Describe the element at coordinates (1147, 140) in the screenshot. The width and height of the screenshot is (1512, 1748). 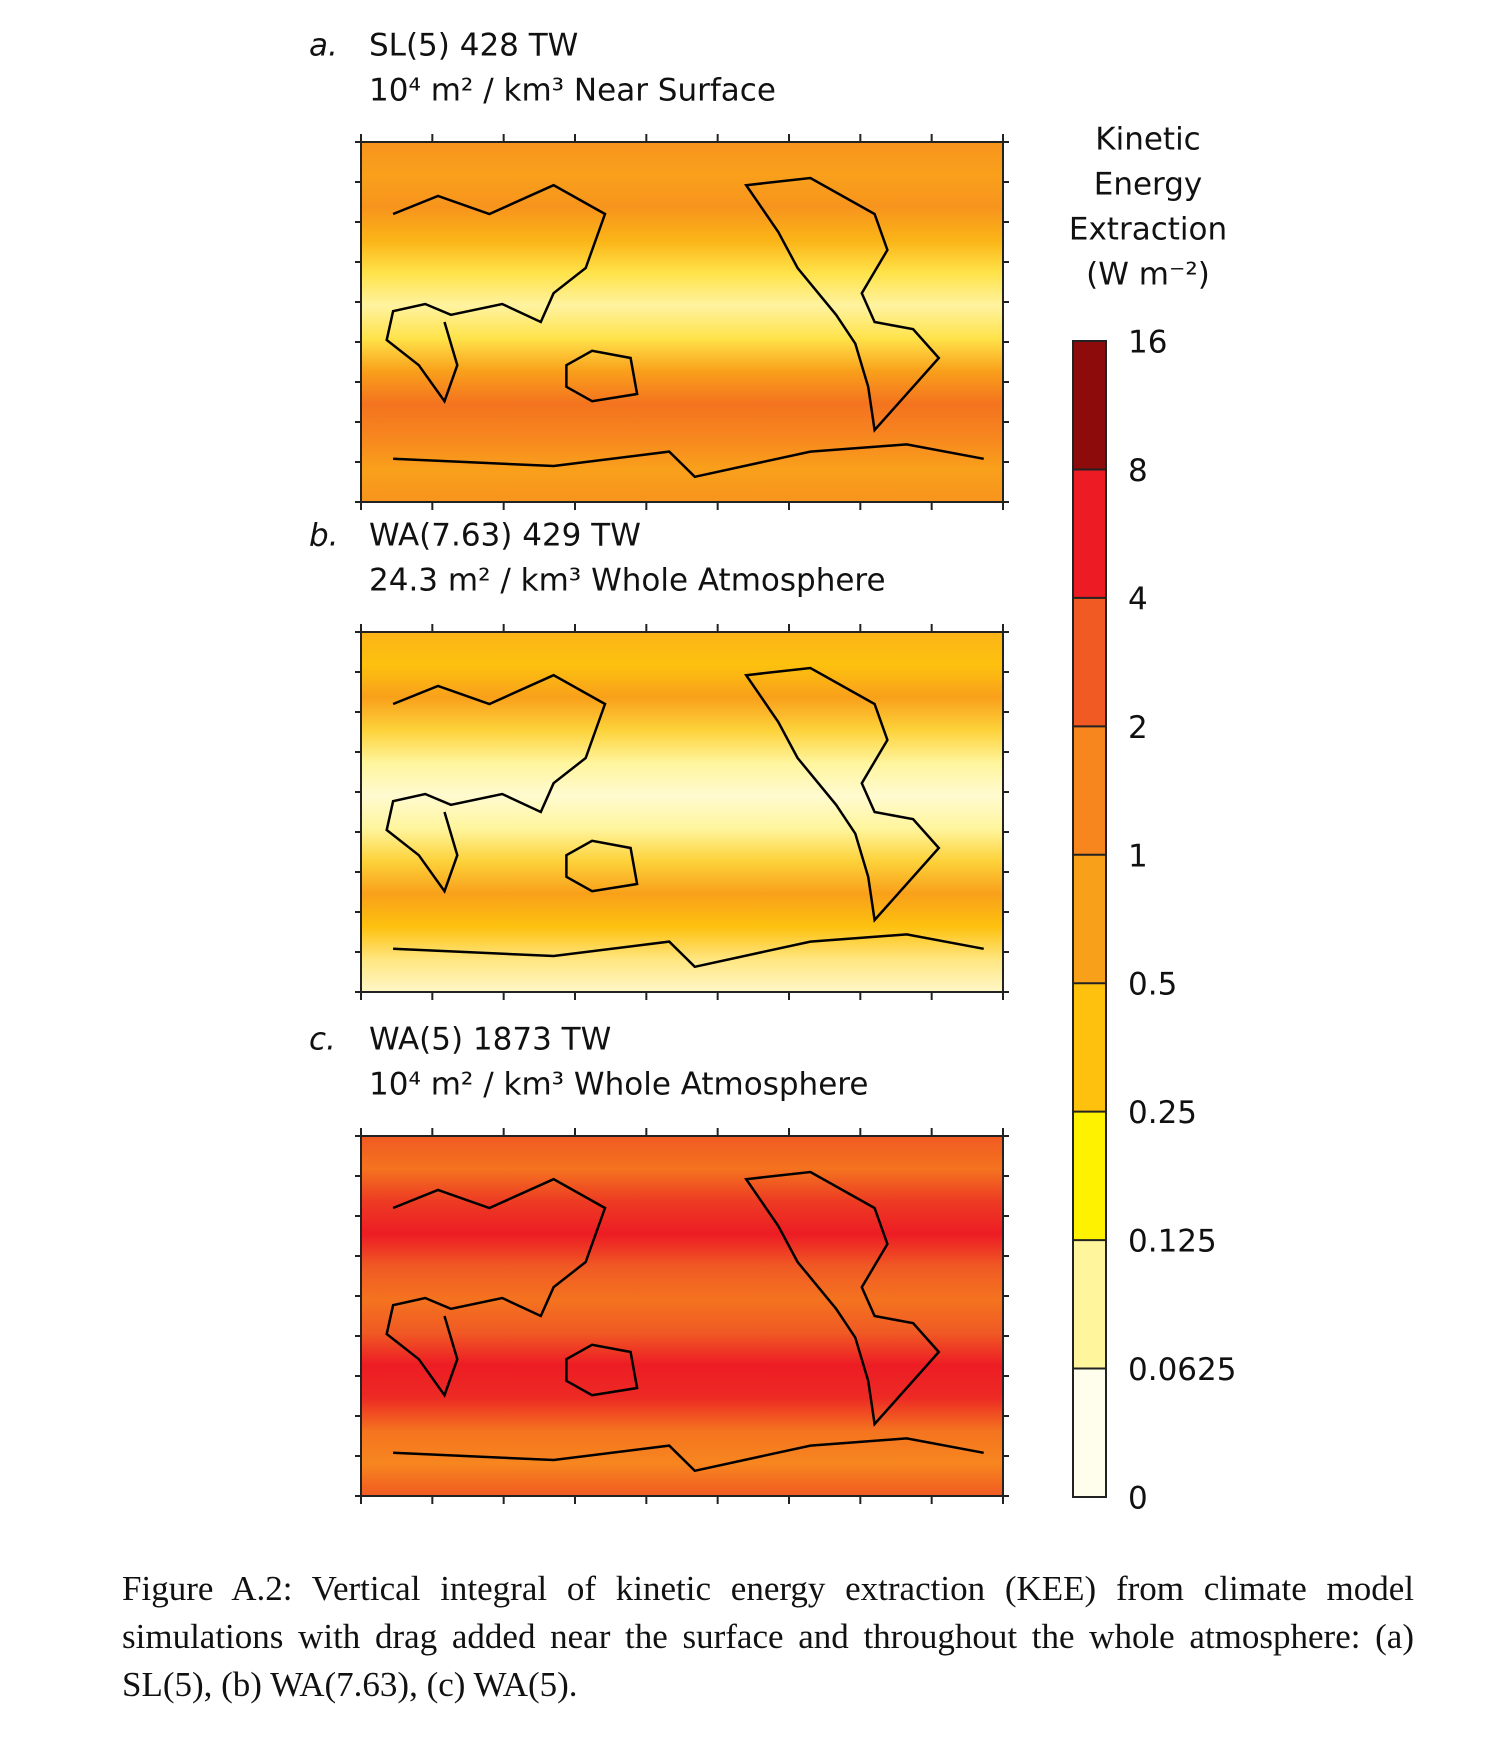
I see `colorbar-title: Kinetic` at that location.